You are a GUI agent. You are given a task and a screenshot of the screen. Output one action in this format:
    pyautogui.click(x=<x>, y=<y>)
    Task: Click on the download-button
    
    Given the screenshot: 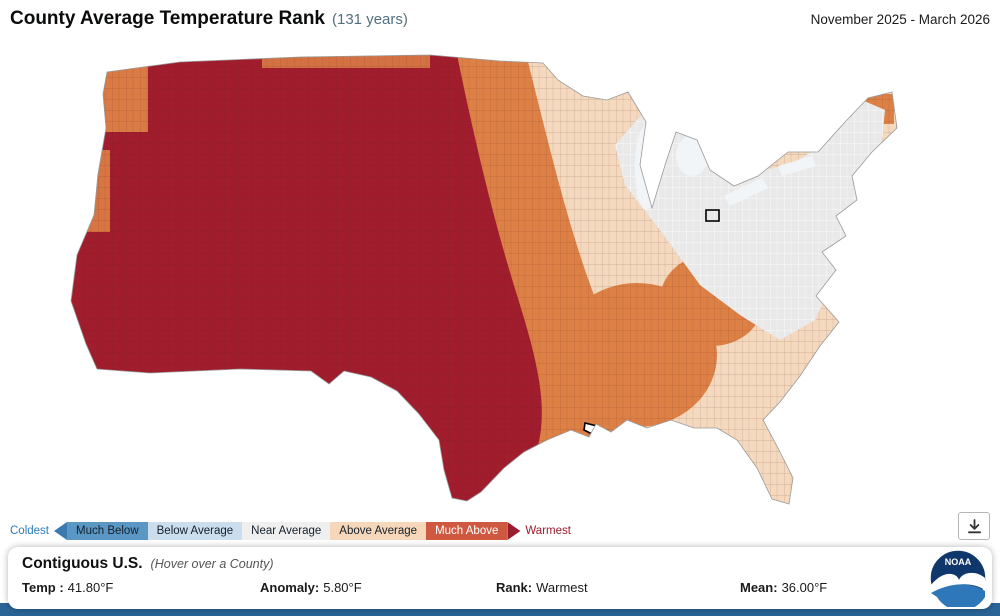 What is the action you would take?
    pyautogui.click(x=974, y=526)
    